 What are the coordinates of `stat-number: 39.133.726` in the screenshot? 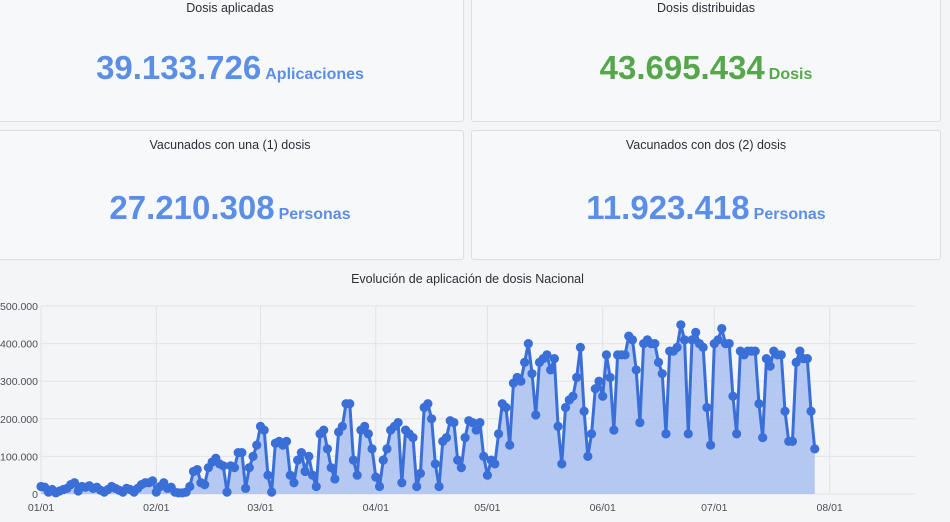 It's located at (179, 67).